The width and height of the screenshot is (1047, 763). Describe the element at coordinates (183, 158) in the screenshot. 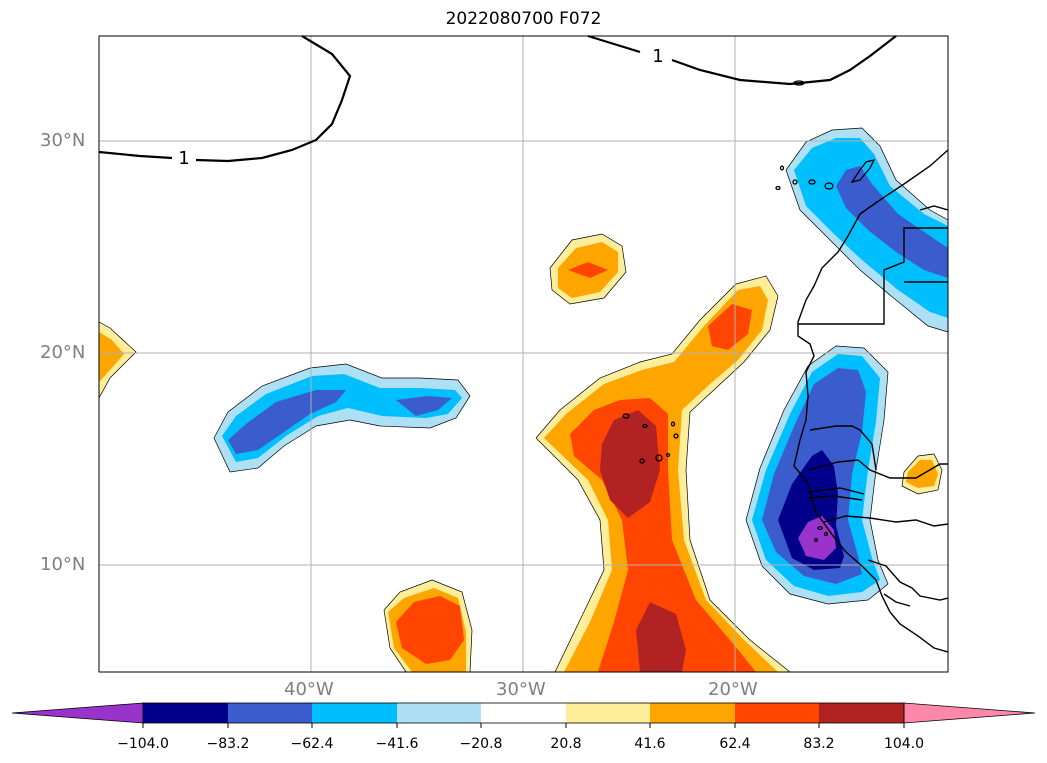

I see `contour-label-nw: 1` at that location.